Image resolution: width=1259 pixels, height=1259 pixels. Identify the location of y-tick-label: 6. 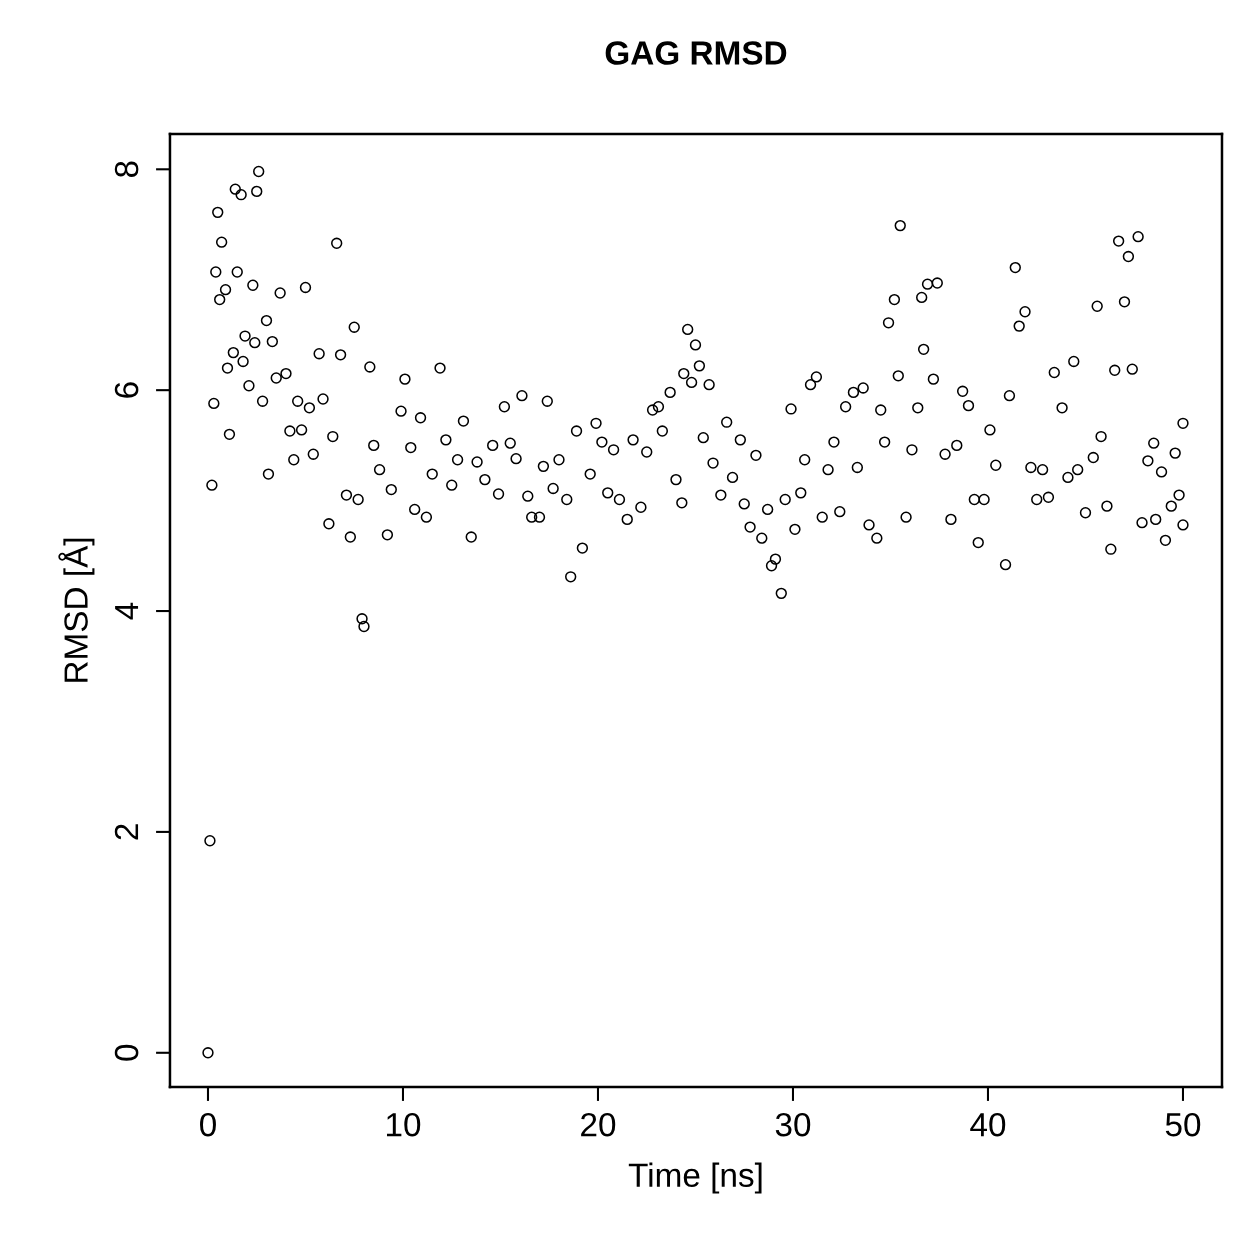
(126, 390).